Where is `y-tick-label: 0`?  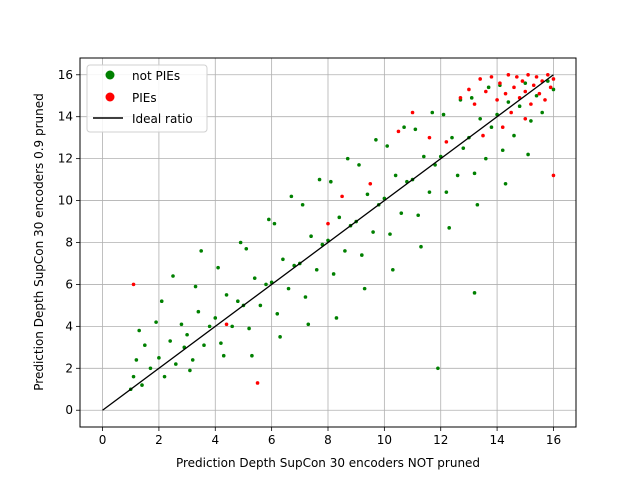 y-tick-label: 0 is located at coordinates (69, 410).